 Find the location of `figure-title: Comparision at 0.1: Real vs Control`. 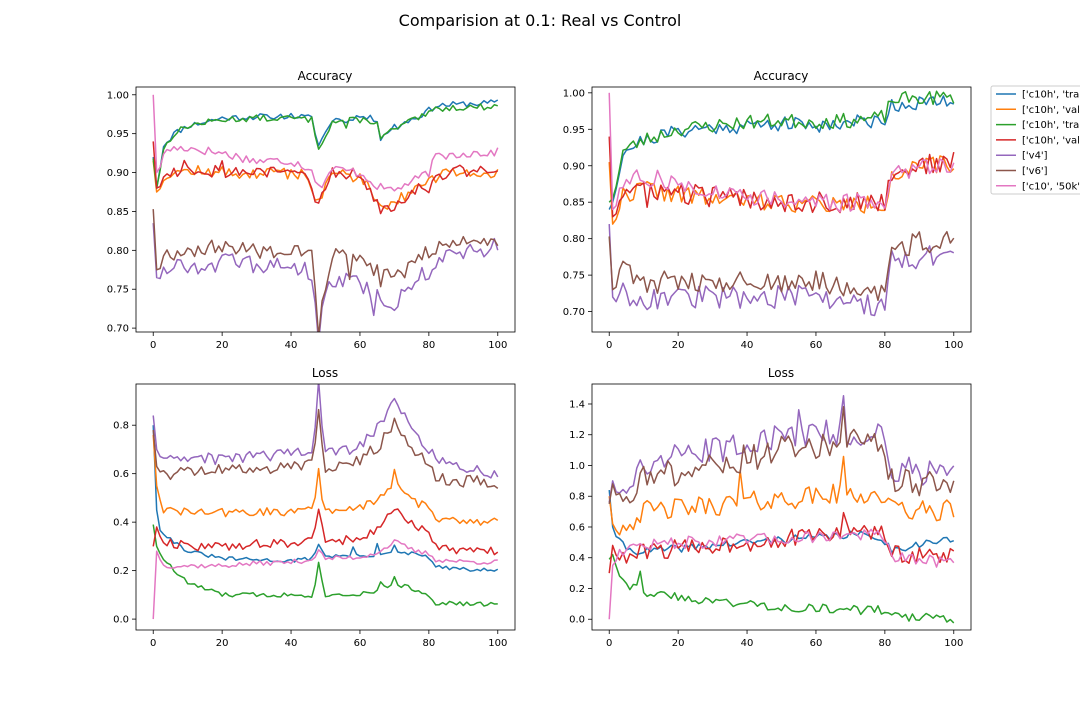

figure-title: Comparision at 0.1: Real vs Control is located at coordinates (540, 20).